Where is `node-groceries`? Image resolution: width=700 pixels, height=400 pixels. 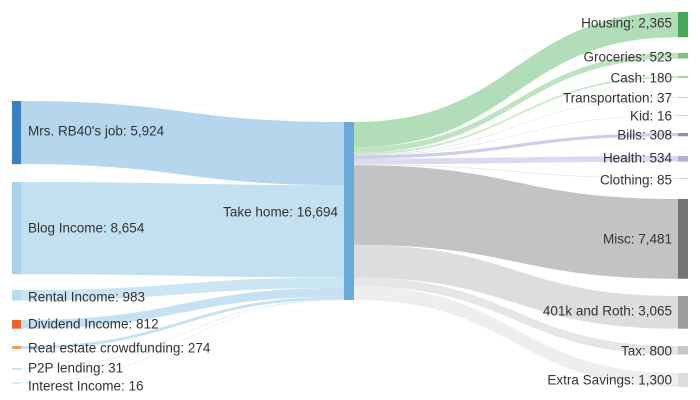
node-groceries is located at coordinates (683, 56).